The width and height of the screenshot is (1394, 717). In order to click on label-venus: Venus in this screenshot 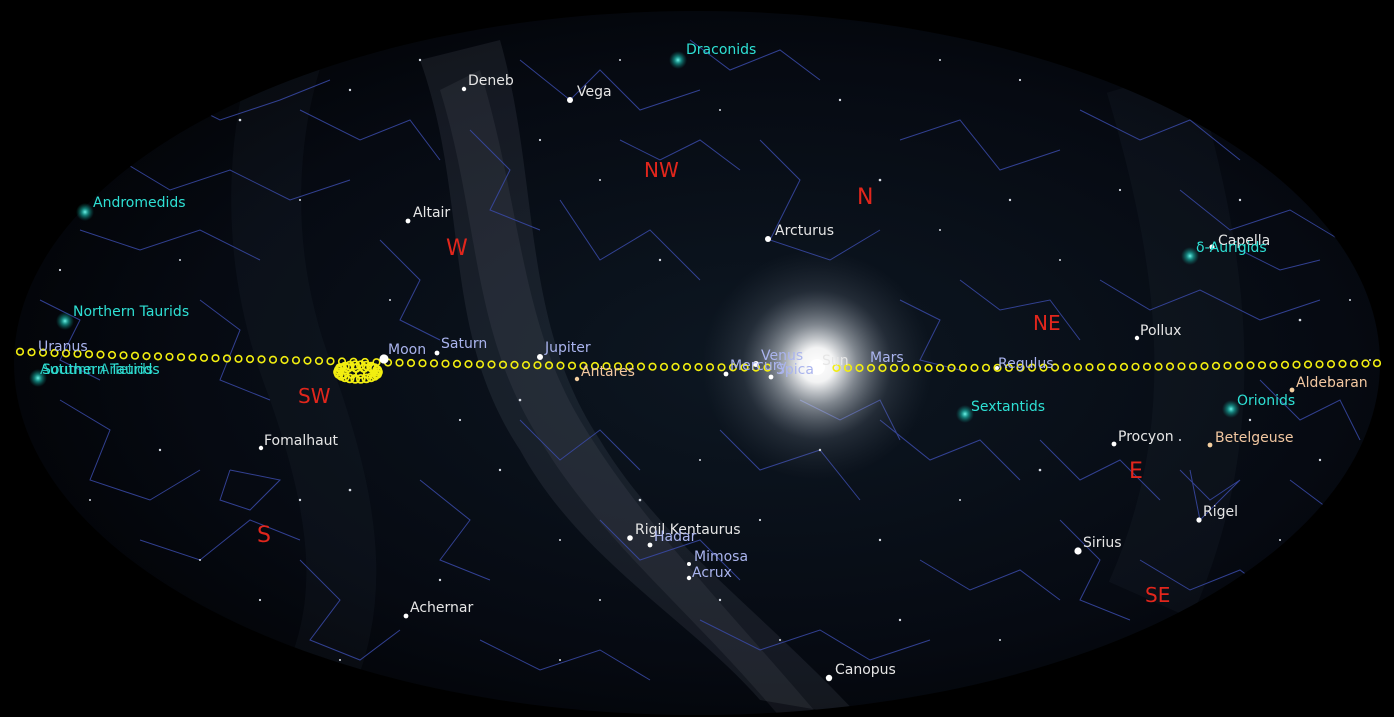, I will do `click(782, 356)`.